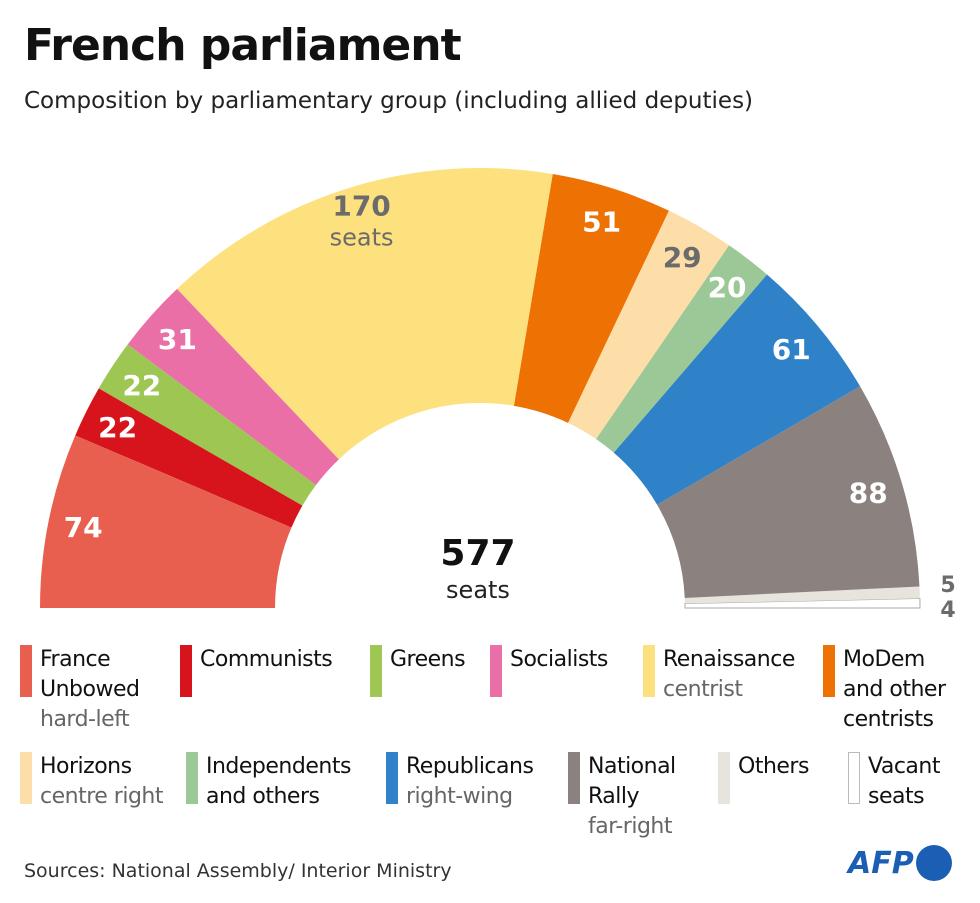 The image size is (980, 903). What do you see at coordinates (802, 595) in the screenshot?
I see `segment-others` at bounding box center [802, 595].